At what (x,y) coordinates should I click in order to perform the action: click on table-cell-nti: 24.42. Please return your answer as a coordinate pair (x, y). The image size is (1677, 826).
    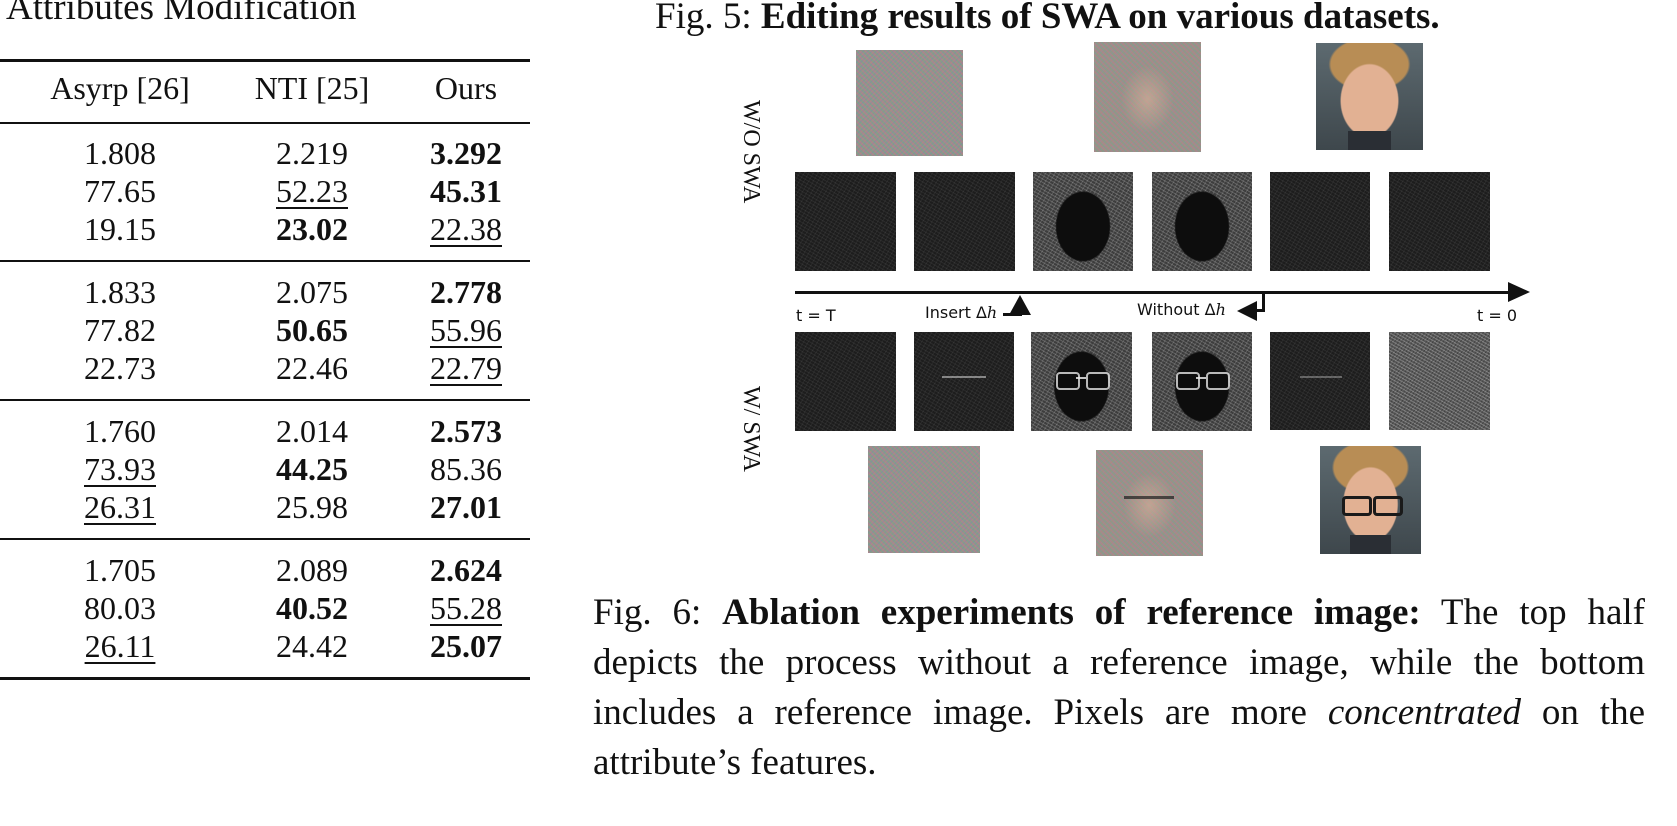
    Looking at the image, I should click on (312, 646).